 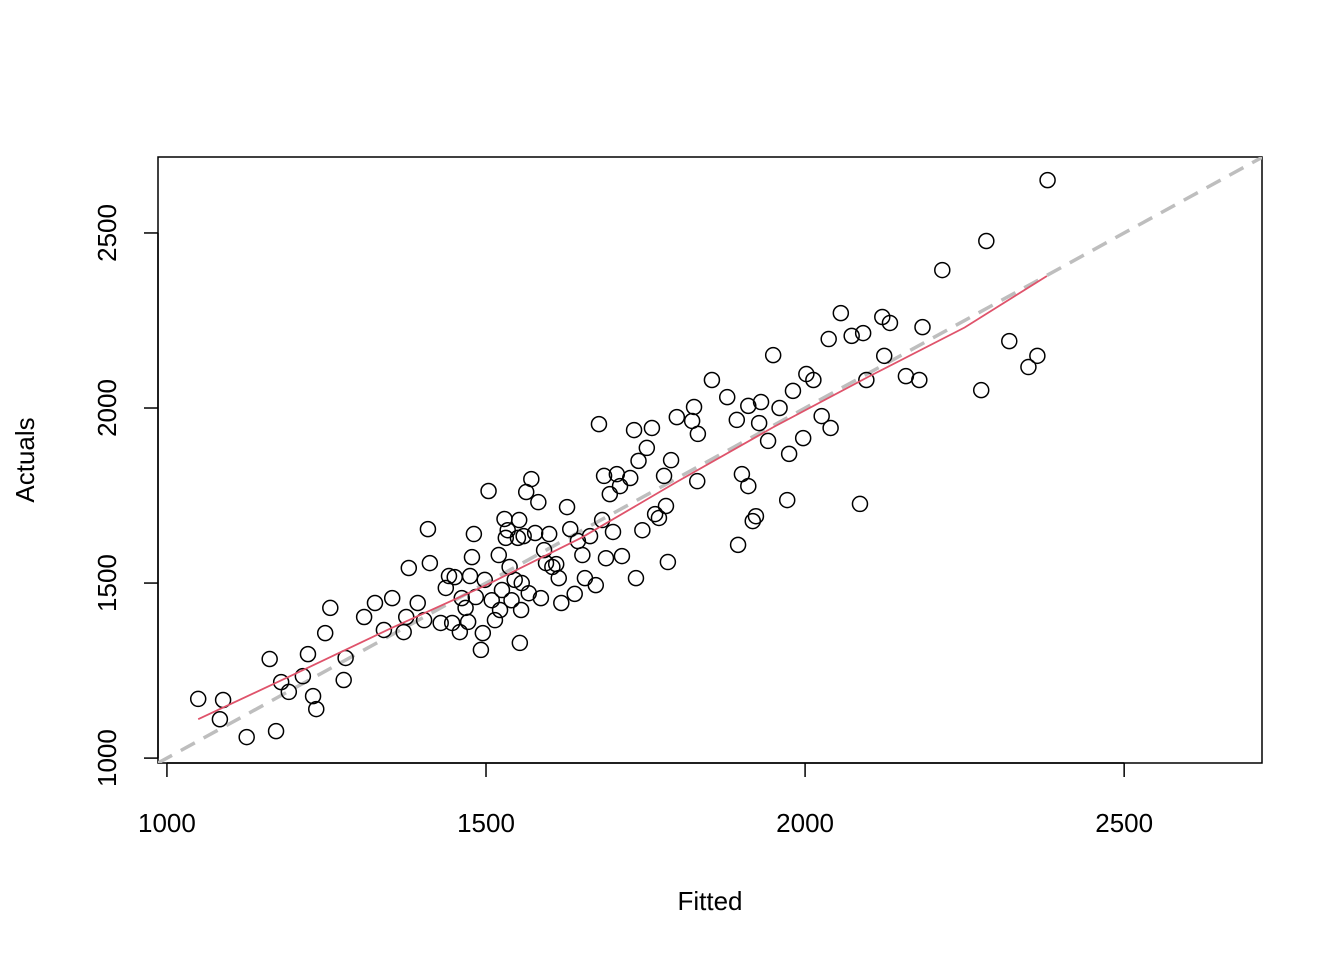 What do you see at coordinates (107, 758) in the screenshot?
I see `y-tick-label: 1000` at bounding box center [107, 758].